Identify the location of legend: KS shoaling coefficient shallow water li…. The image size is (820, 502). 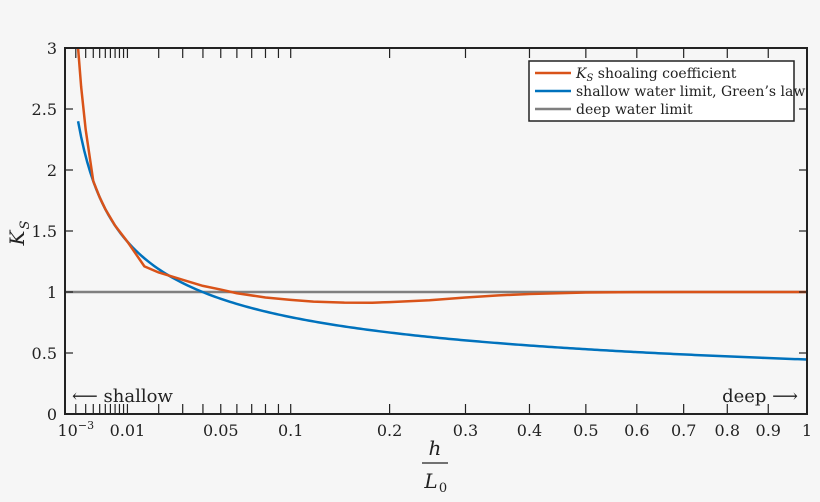
(666, 91).